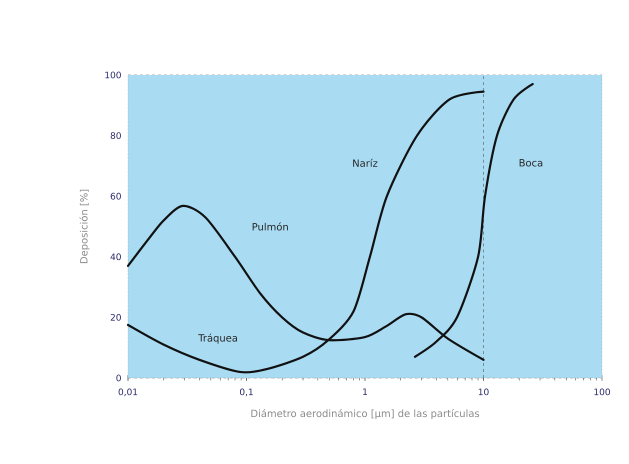 The height and width of the screenshot is (464, 629). What do you see at coordinates (483, 392) in the screenshot?
I see `x-tick-label: 10` at bounding box center [483, 392].